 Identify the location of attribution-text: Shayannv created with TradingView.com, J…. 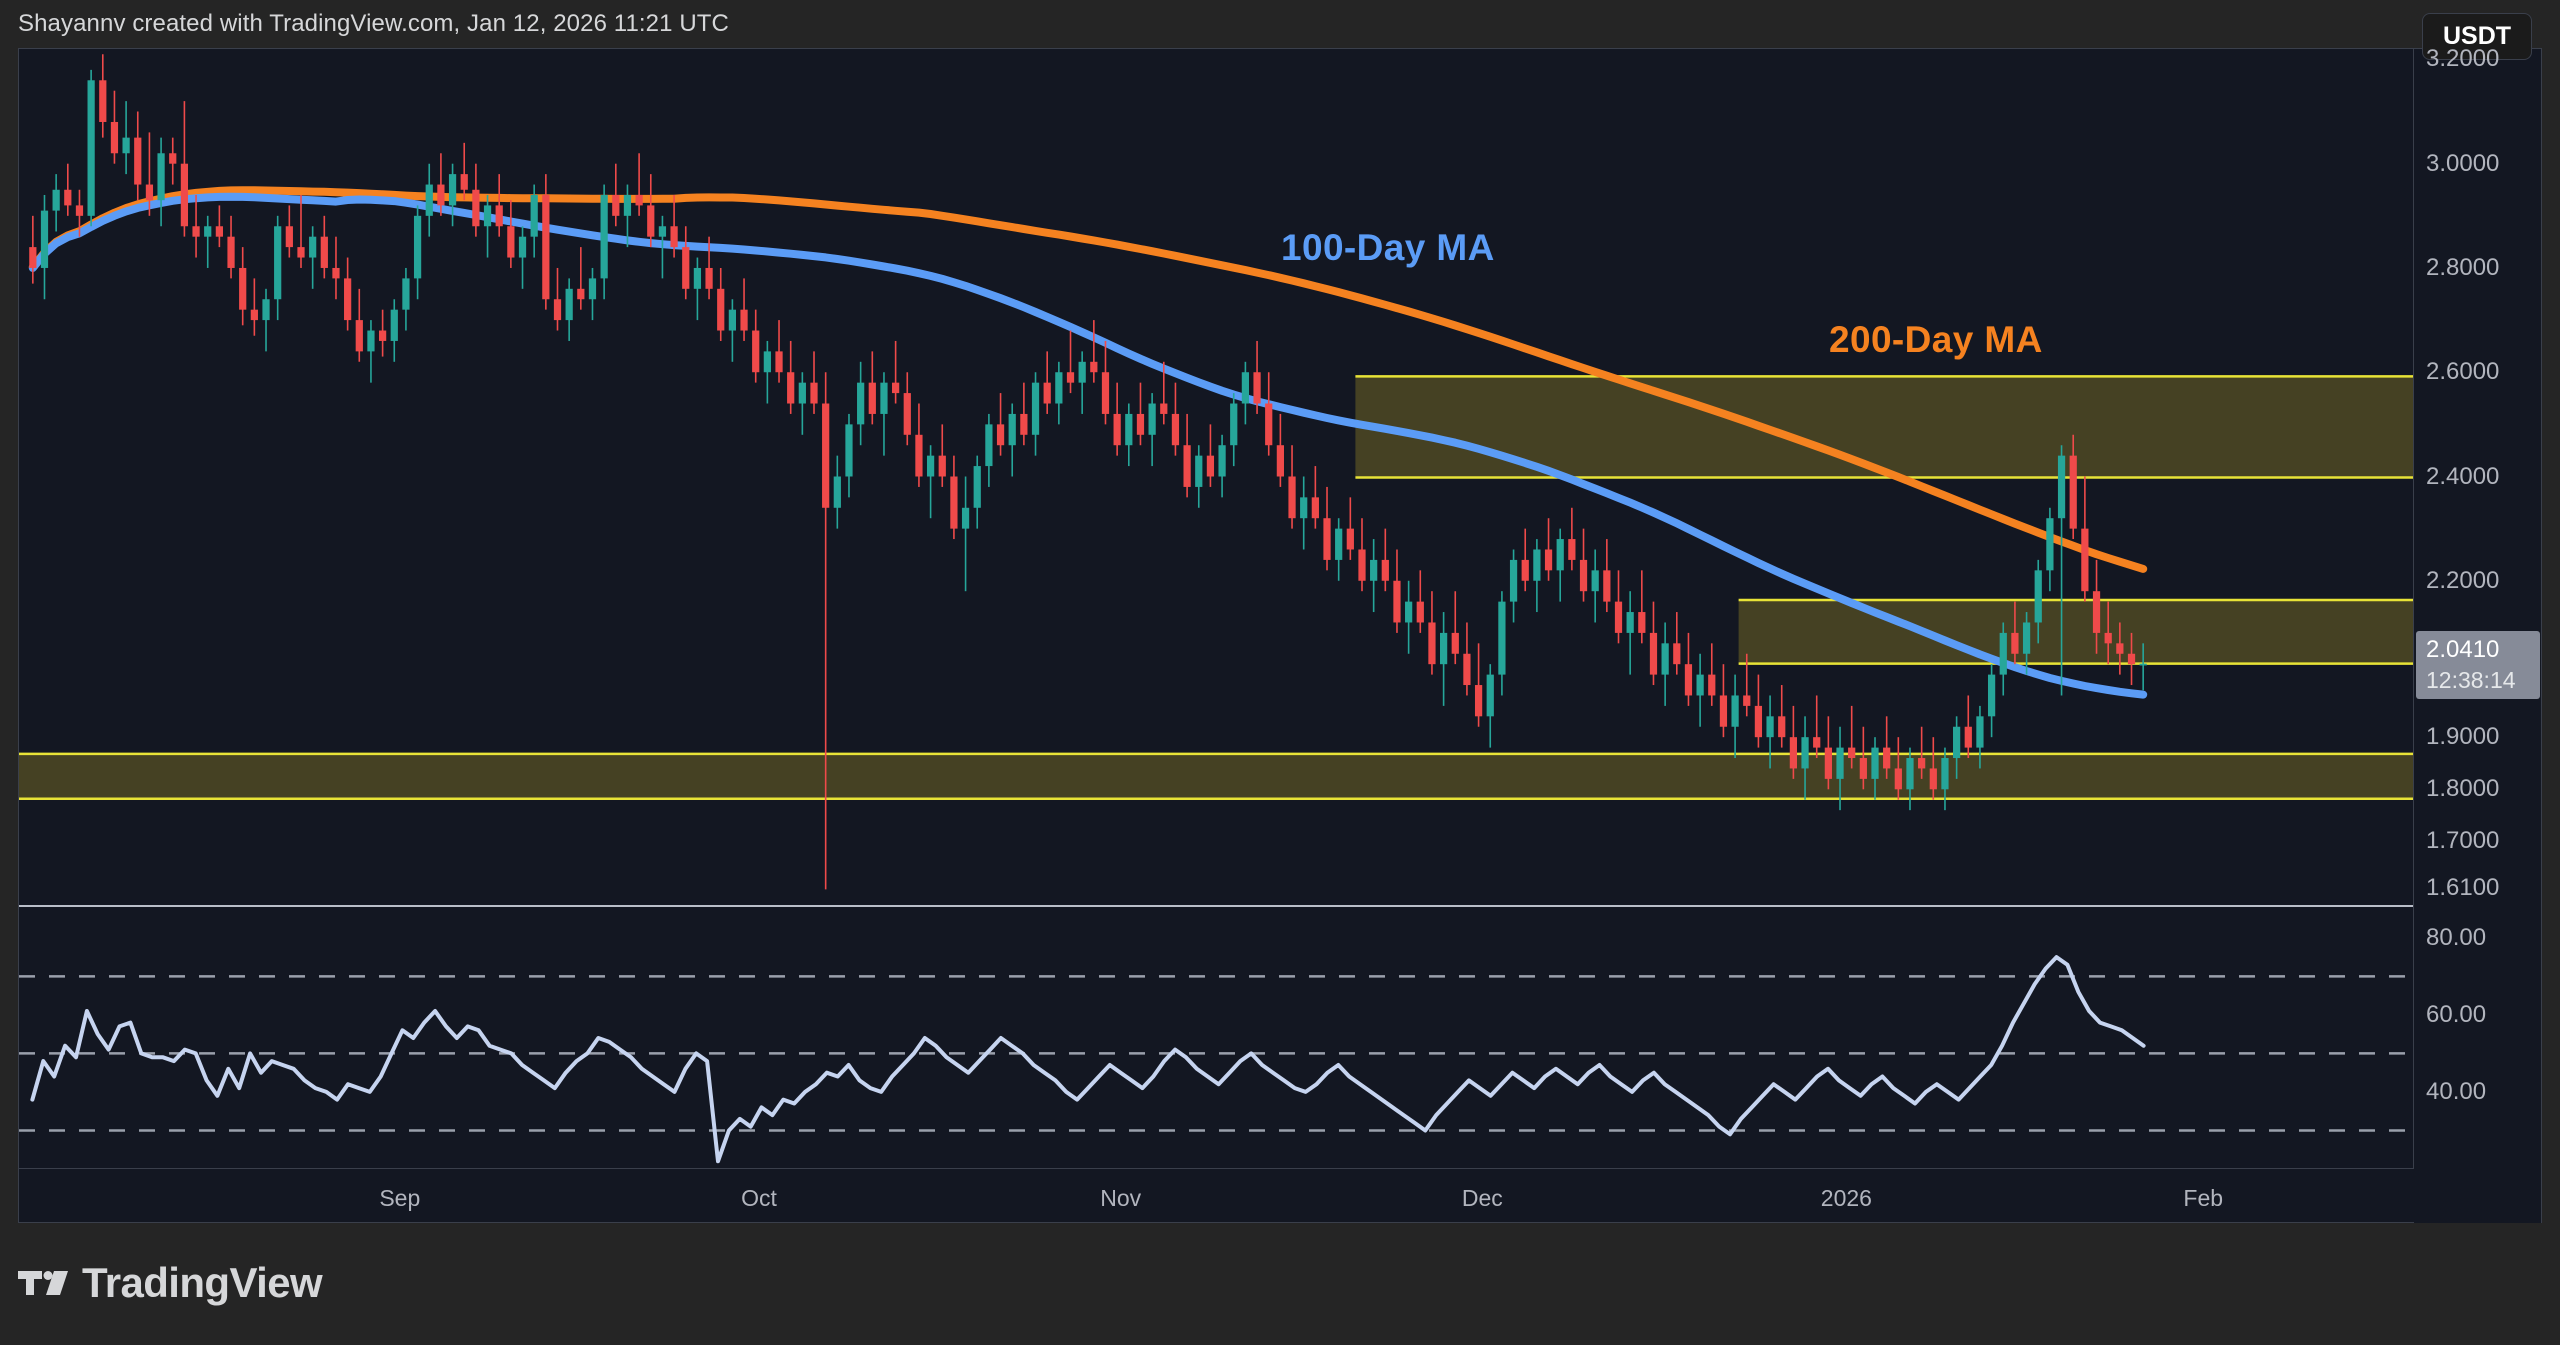
(1280, 24).